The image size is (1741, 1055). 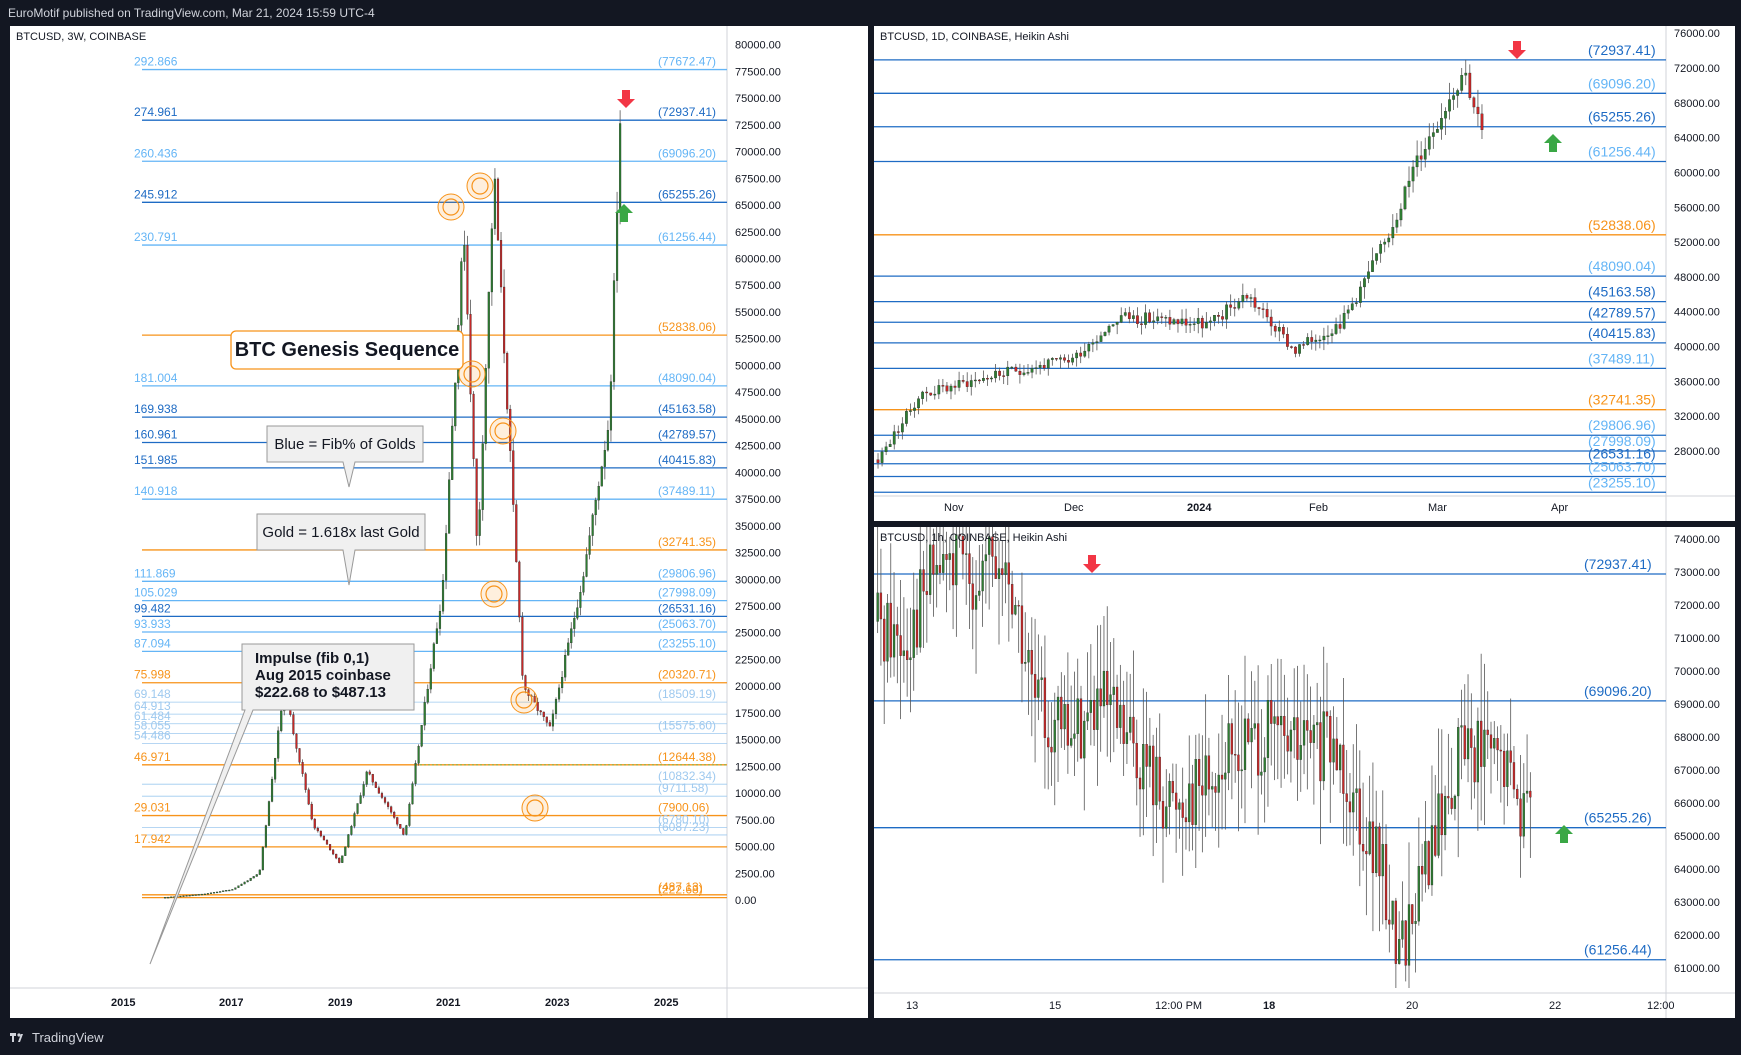 I want to click on fib-ratio-label: 61.484, so click(x=152, y=716).